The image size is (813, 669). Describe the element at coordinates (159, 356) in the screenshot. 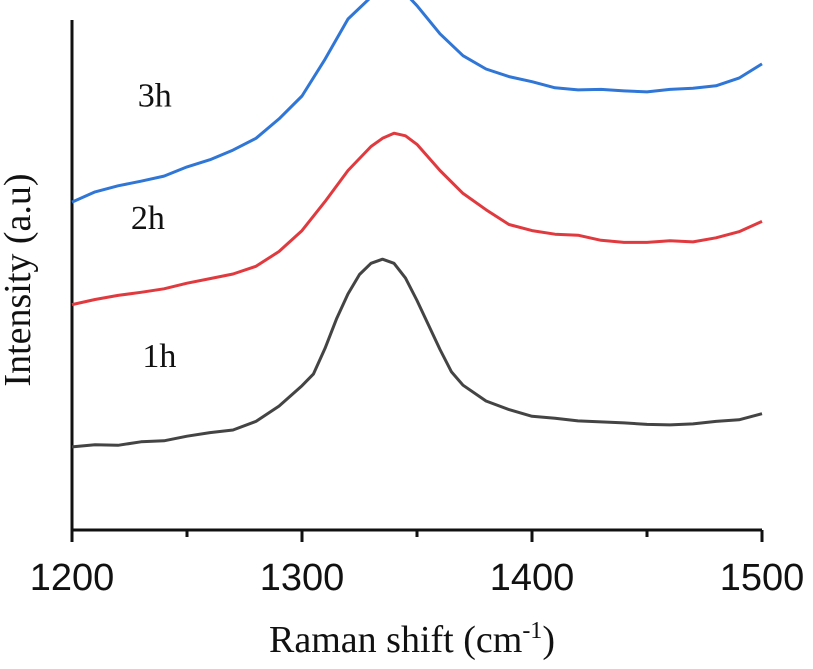

I see `series-label-1h: 1h` at that location.